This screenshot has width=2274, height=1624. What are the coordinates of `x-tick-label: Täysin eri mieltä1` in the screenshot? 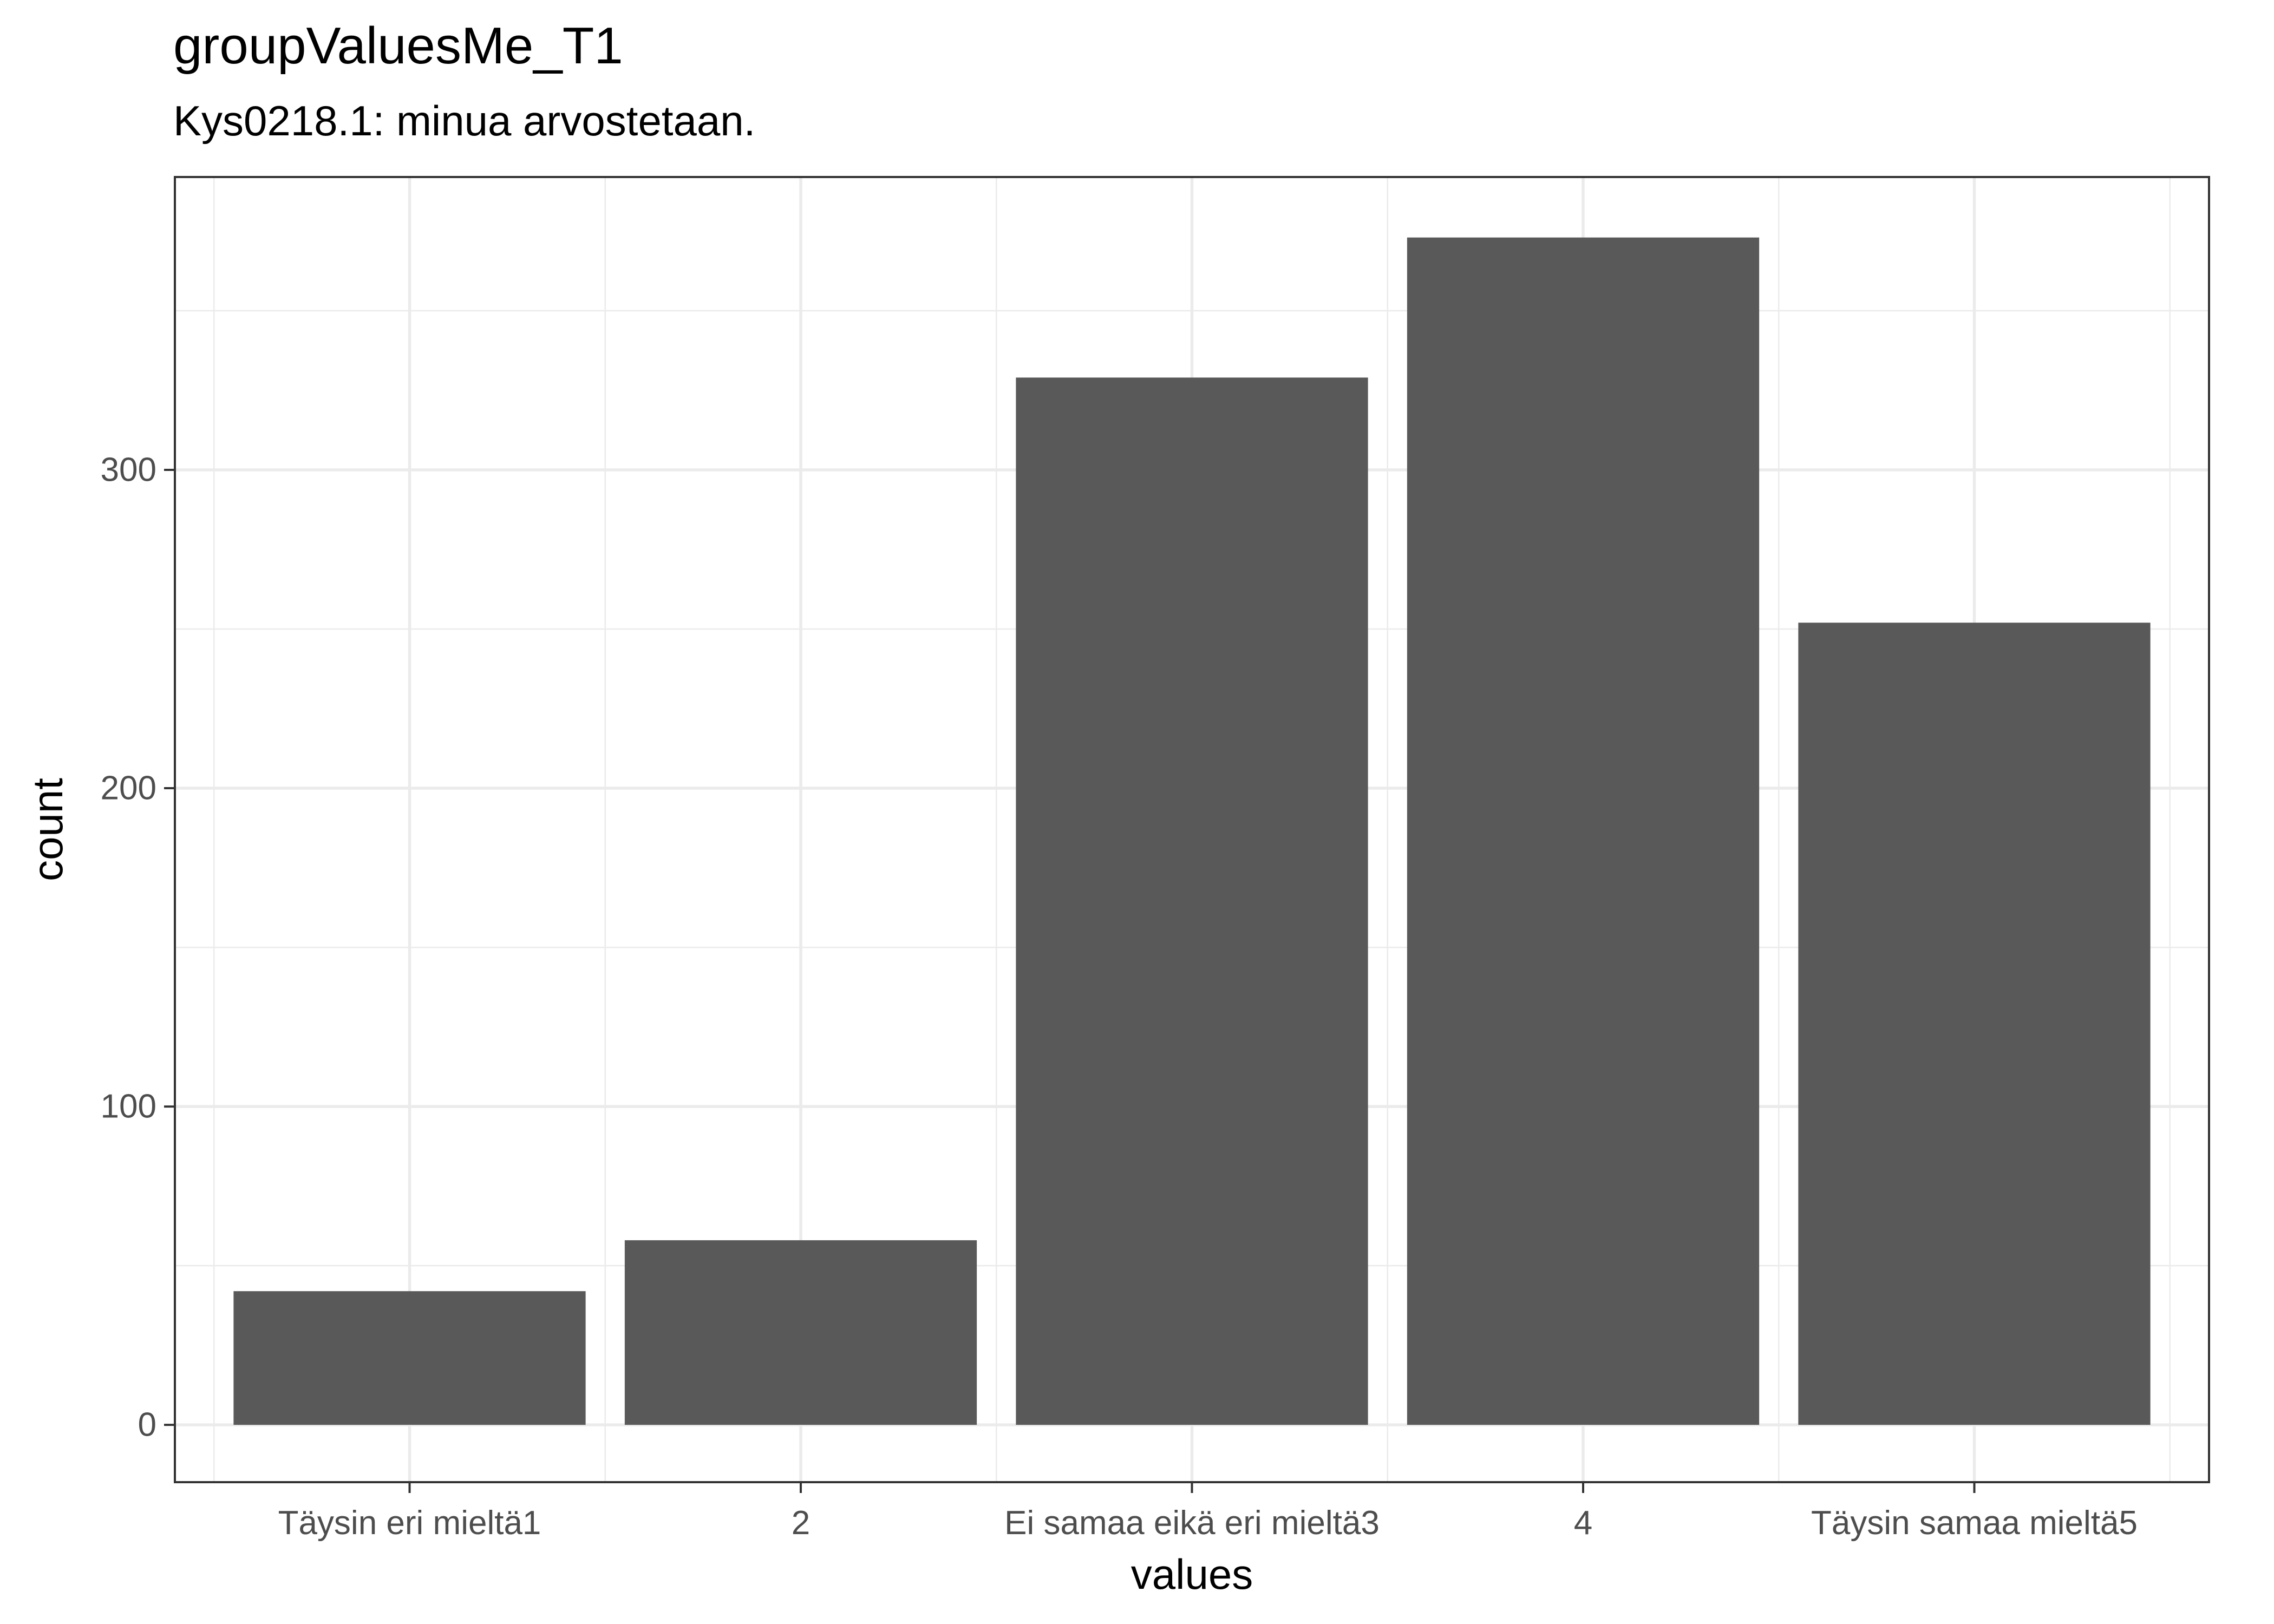 It's located at (410, 1523).